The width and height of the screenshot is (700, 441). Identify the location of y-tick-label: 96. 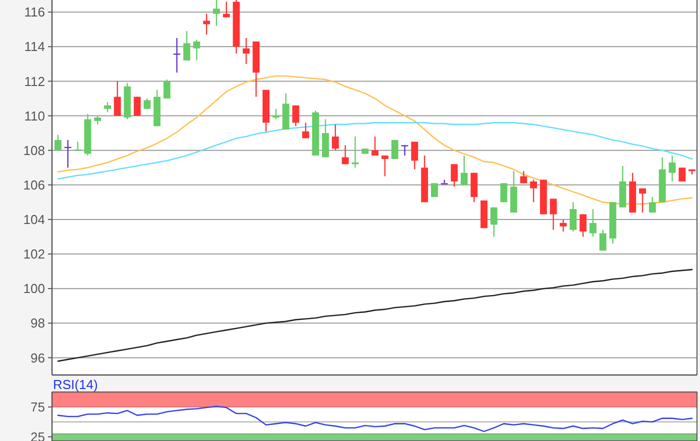
(37, 358).